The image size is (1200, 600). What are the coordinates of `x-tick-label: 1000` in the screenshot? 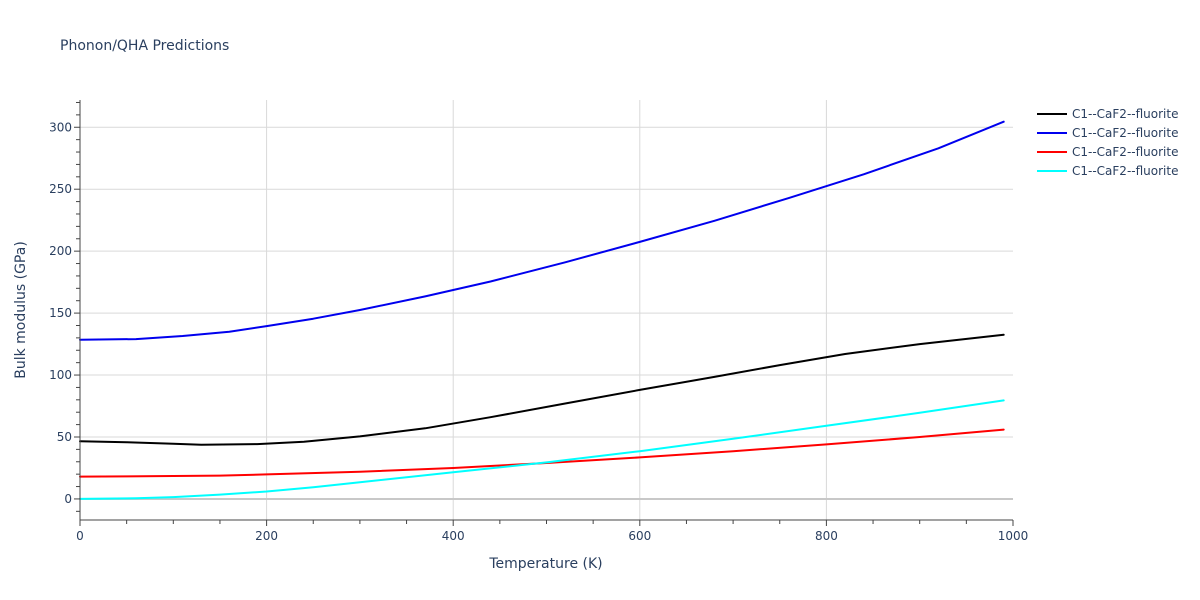 It's located at (1013, 536).